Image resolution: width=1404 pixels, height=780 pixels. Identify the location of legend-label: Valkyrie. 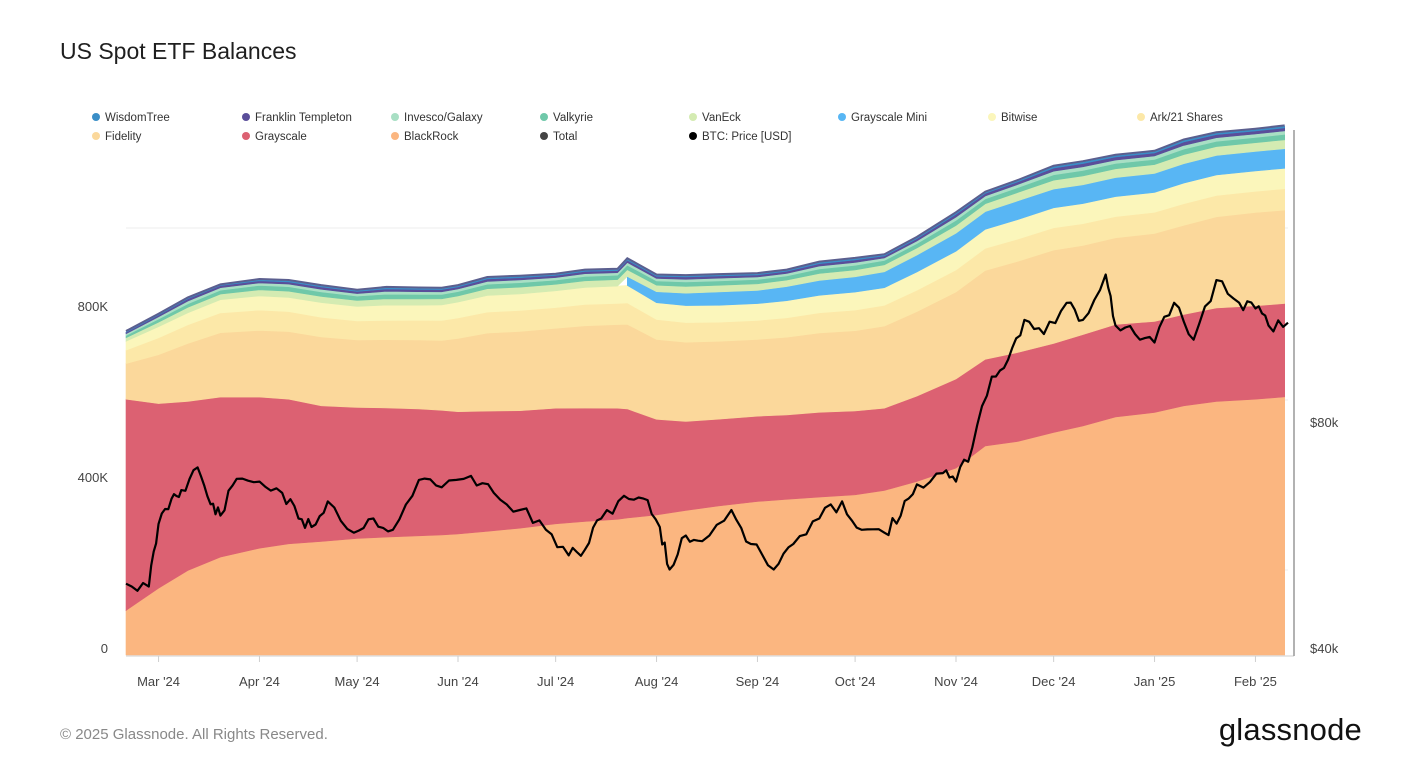
(573, 118).